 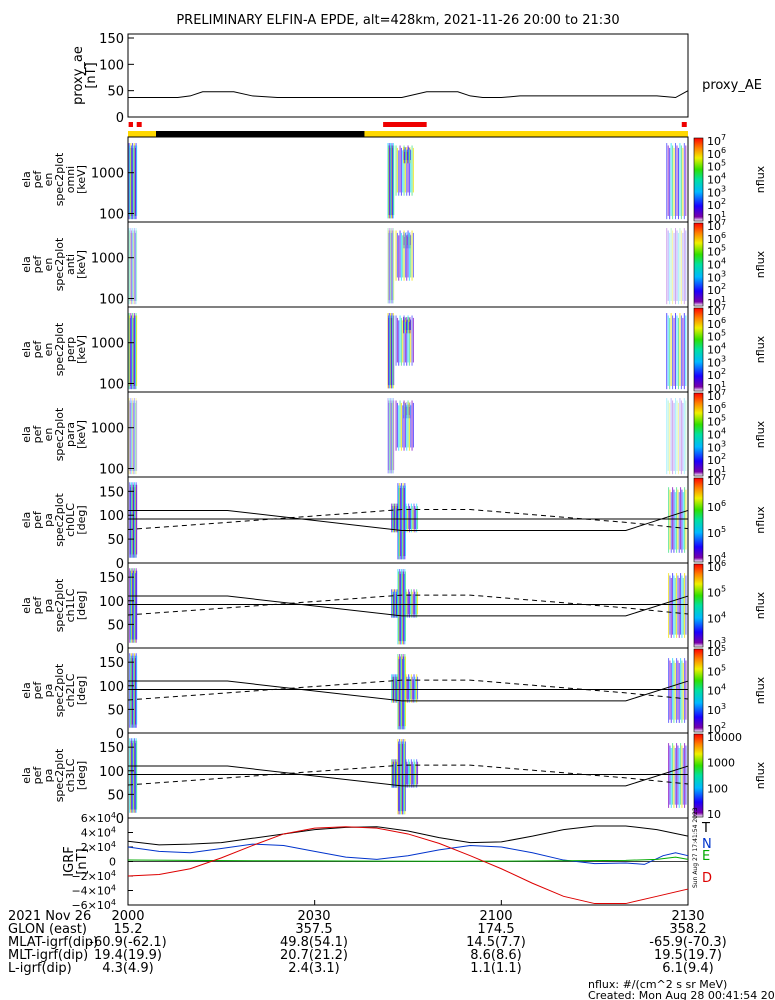 I want to click on xaxis-row-value: -65.9(-70.3), so click(x=687, y=942).